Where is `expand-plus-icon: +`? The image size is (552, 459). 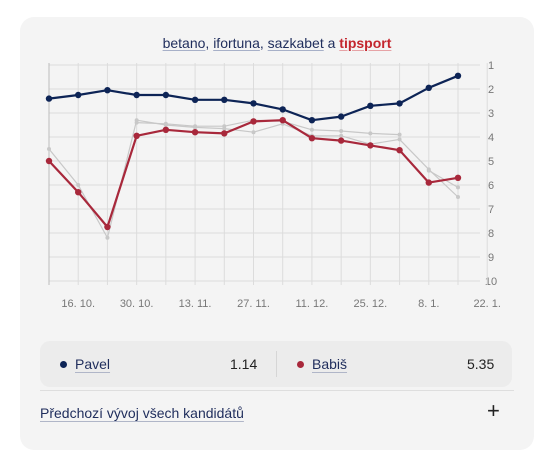
expand-plus-icon: + is located at coordinates (493, 410).